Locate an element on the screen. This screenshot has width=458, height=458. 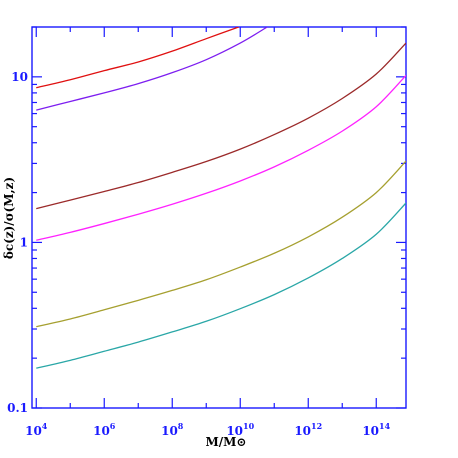
y-tick-label: 0.1 is located at coordinates (17, 408).